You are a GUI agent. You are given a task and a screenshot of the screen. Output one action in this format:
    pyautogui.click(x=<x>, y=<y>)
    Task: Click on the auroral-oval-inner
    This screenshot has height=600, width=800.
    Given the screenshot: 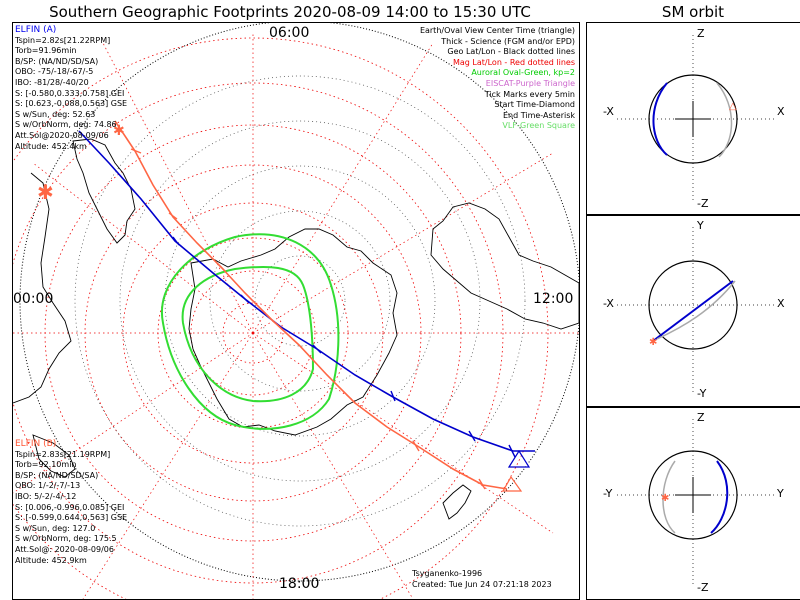 What is the action you would take?
    pyautogui.click(x=248, y=334)
    